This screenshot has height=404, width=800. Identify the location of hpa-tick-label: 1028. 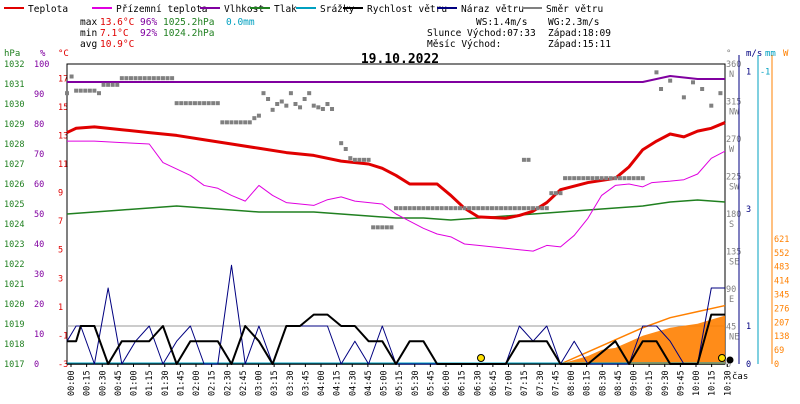
(14, 145).